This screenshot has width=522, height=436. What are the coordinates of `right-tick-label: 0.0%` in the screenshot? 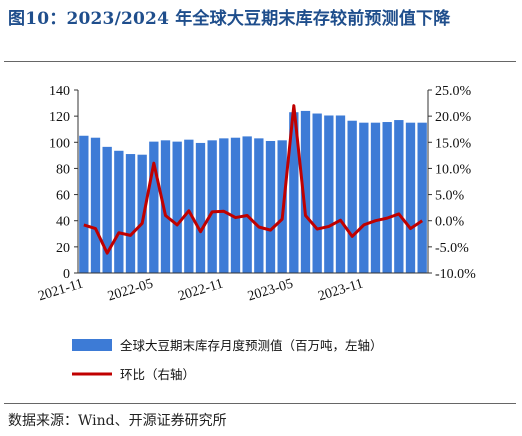 It's located at (450, 222).